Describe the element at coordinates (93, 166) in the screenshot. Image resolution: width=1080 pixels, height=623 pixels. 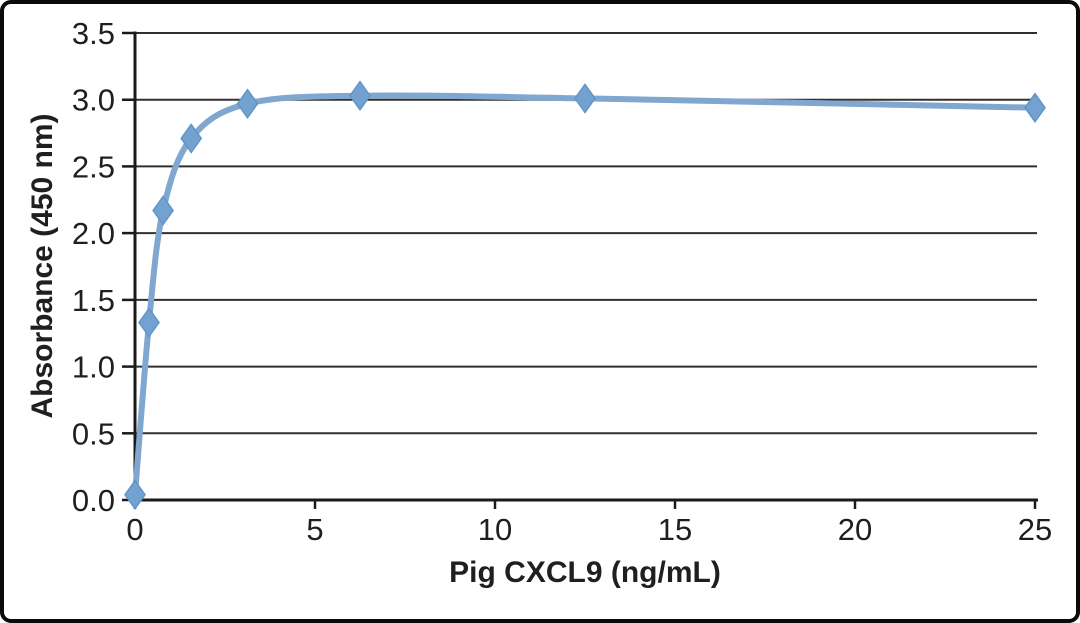
I see `y-tick-label-2.5: 2.5` at that location.